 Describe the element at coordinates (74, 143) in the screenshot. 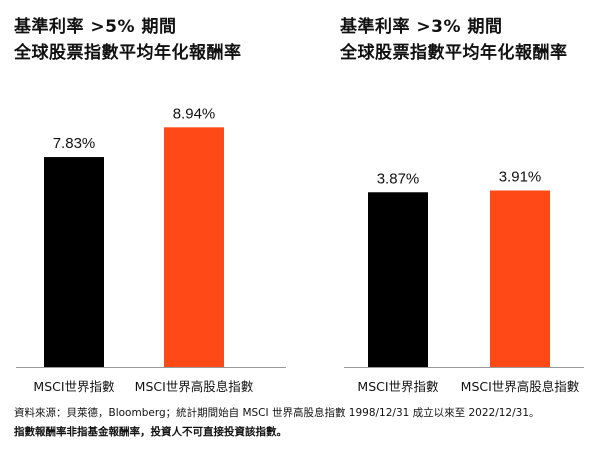

I see `value-label-1: 7.83%` at that location.